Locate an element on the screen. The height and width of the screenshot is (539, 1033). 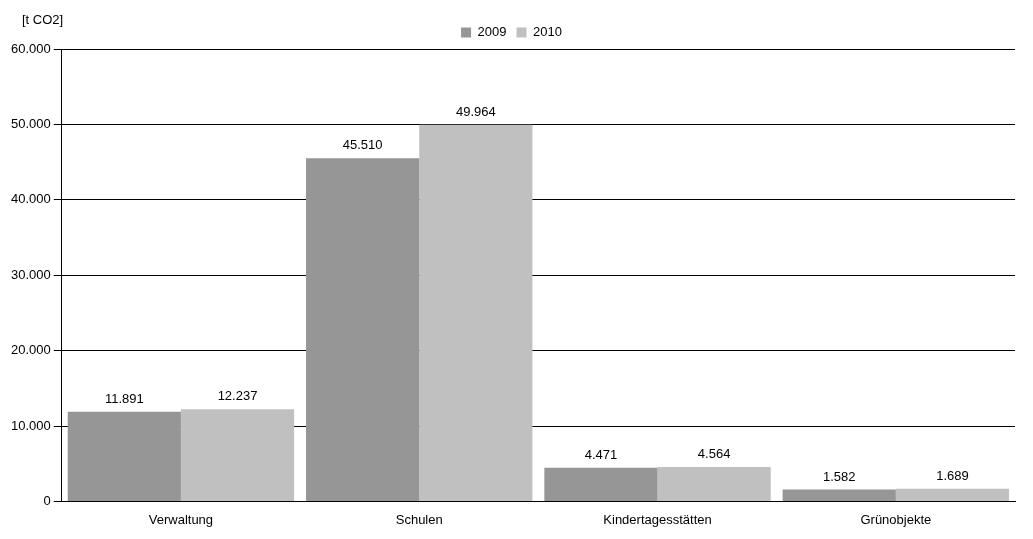
x-tick-label: Schulen is located at coordinates (419, 519).